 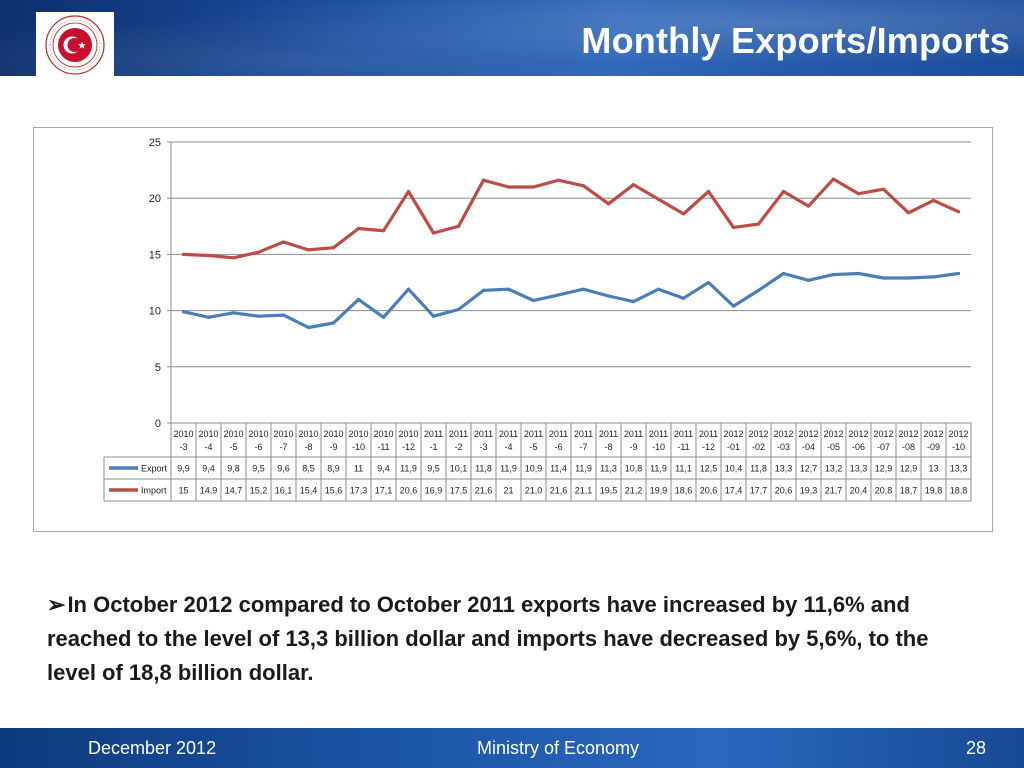 I want to click on x-tick-label: -02, so click(x=758, y=447).